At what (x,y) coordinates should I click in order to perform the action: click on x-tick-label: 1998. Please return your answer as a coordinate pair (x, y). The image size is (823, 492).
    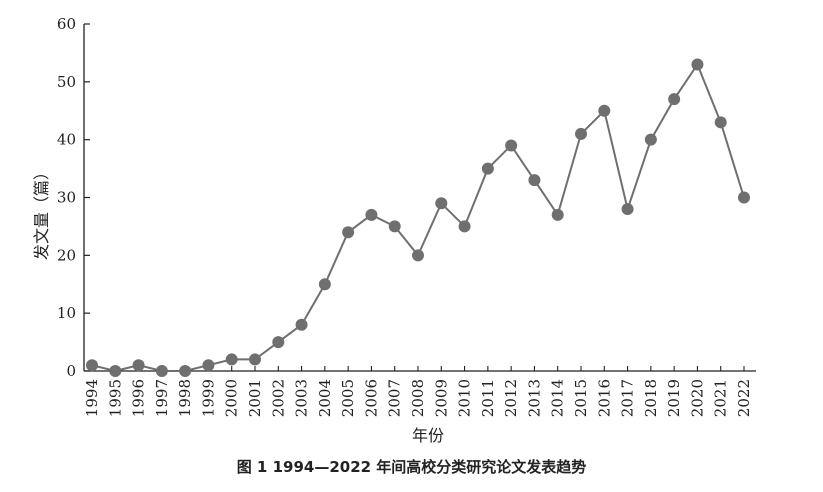
    Looking at the image, I should click on (185, 398).